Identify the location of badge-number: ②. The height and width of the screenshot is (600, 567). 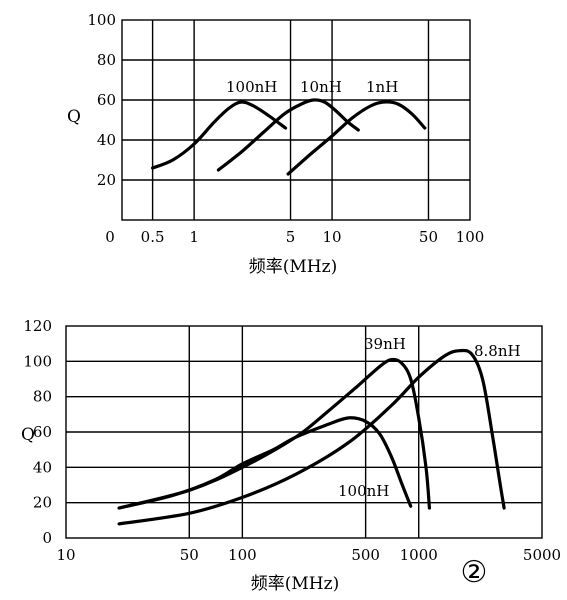
(474, 572).